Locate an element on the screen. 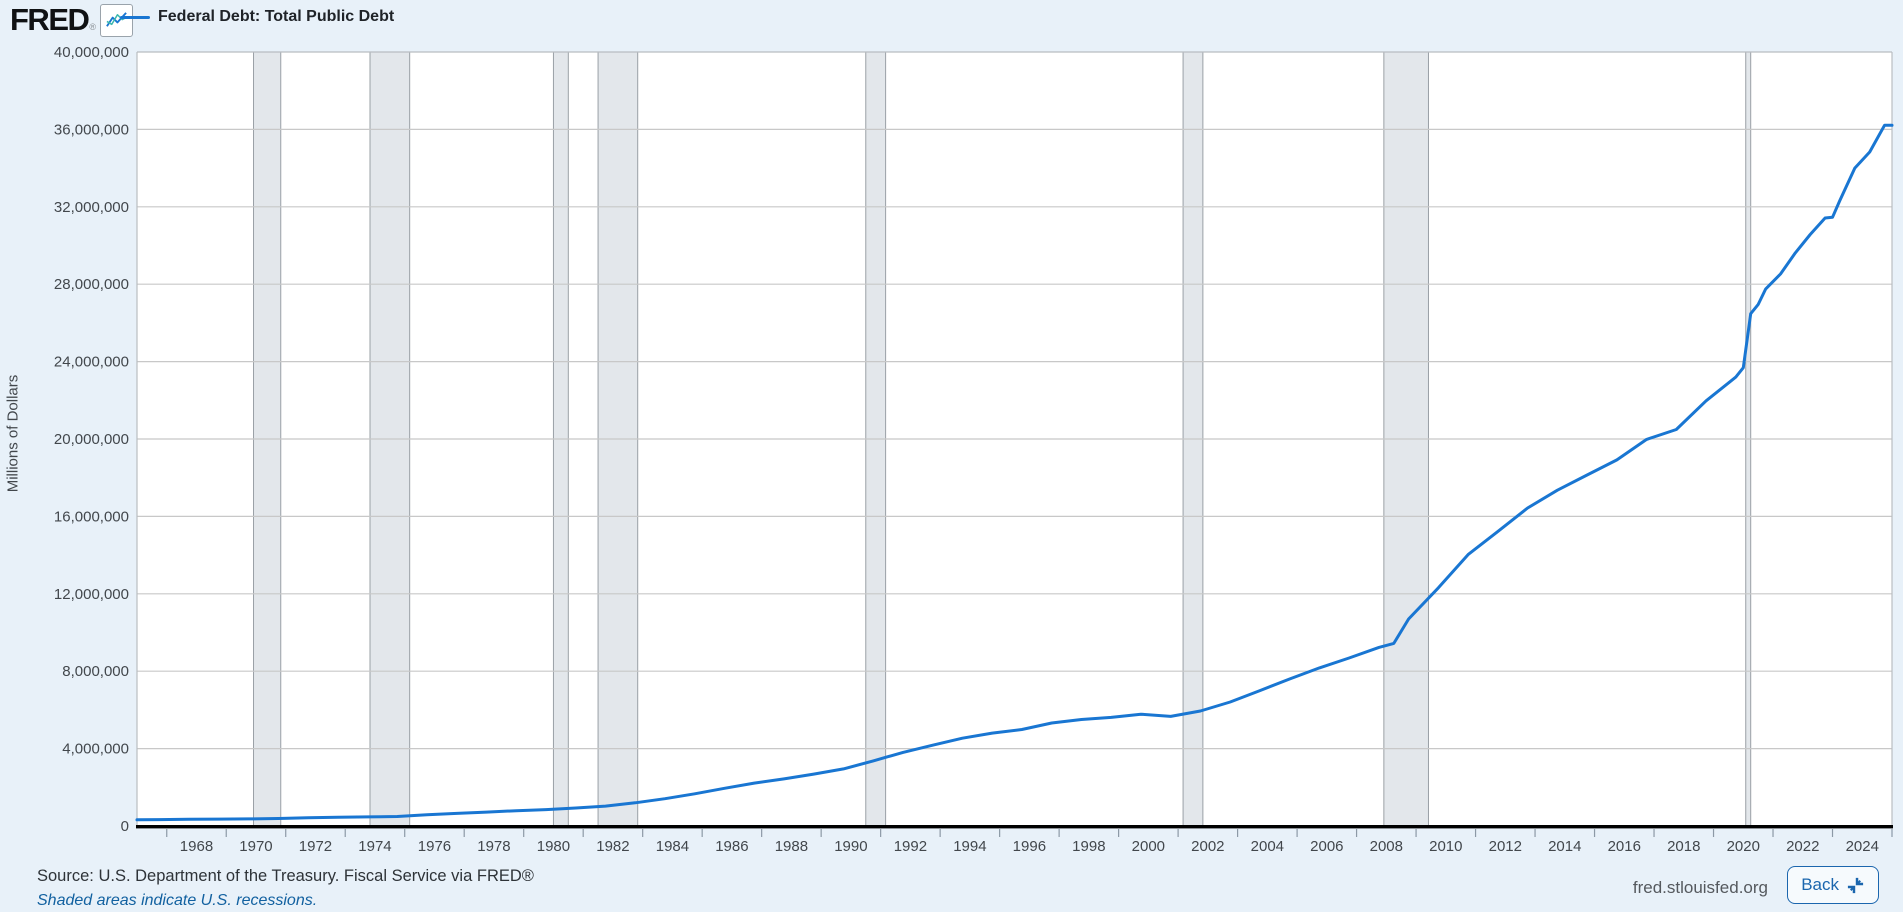  x-tick-label: 1988 is located at coordinates (791, 846).